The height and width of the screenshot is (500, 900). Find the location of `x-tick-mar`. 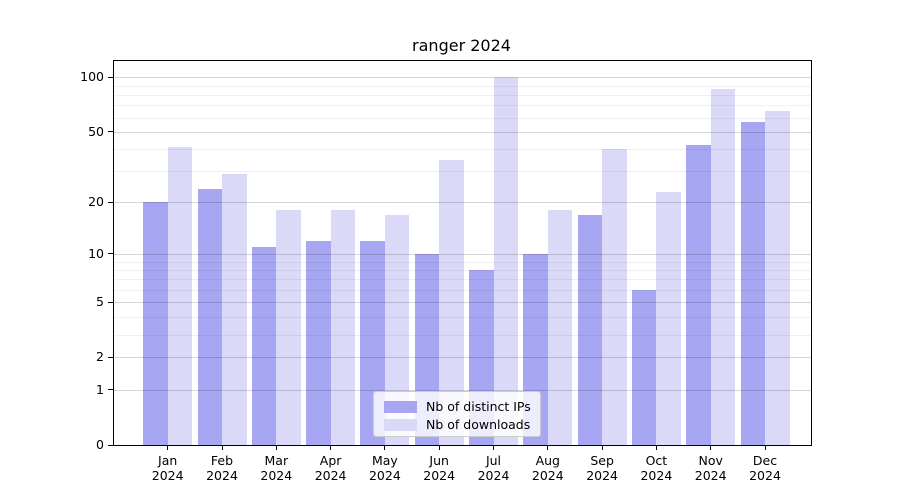

x-tick-mar is located at coordinates (276, 447).